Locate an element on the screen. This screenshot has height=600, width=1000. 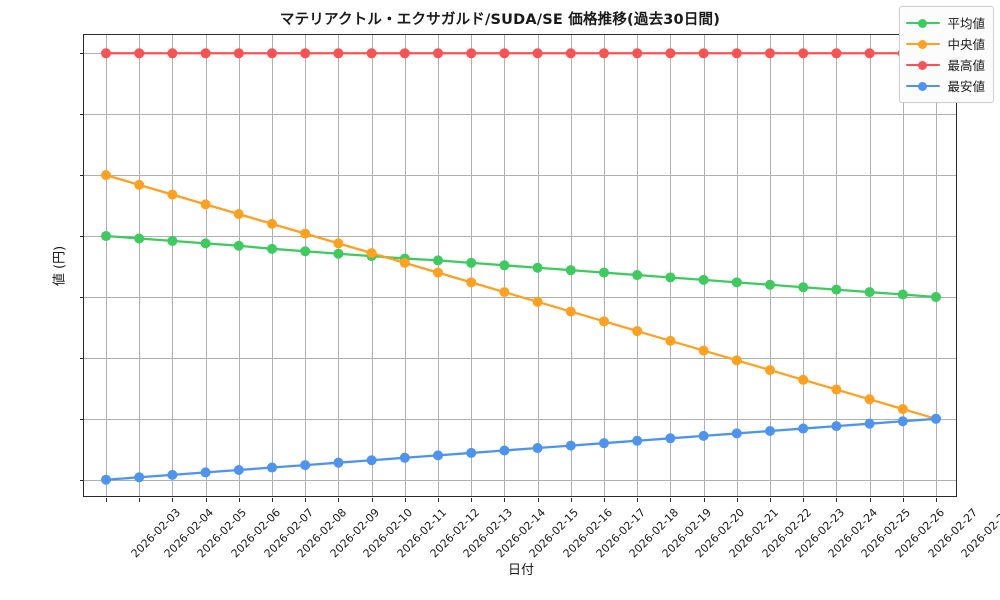
series-line is located at coordinates (521, 266).